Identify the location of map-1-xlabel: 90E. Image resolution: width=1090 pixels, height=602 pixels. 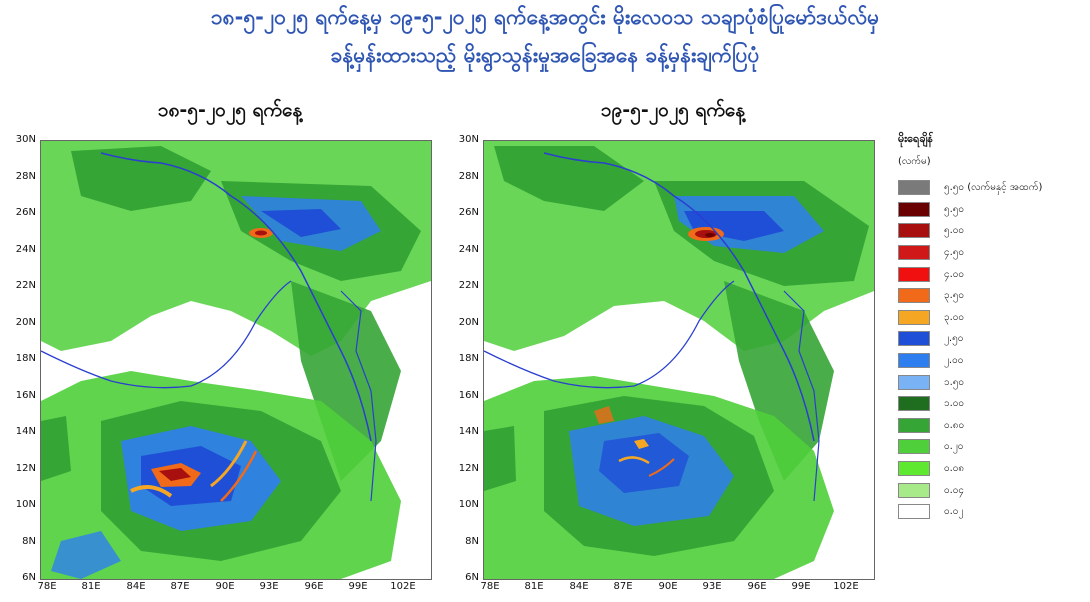
(225, 586).